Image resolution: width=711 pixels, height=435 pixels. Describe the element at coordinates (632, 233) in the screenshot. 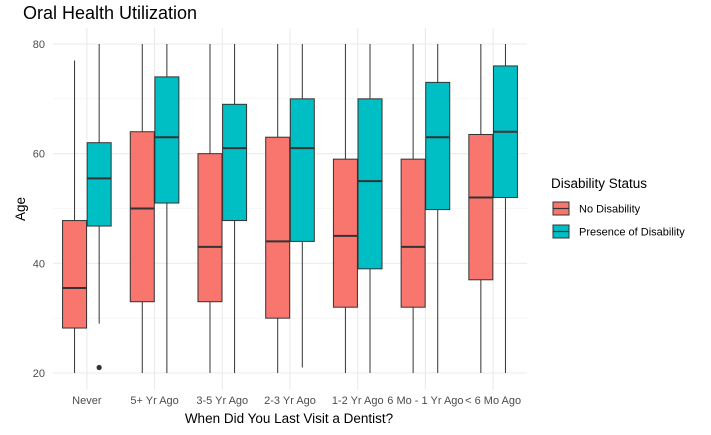

I see `legend-label: Presence of Disability` at that location.